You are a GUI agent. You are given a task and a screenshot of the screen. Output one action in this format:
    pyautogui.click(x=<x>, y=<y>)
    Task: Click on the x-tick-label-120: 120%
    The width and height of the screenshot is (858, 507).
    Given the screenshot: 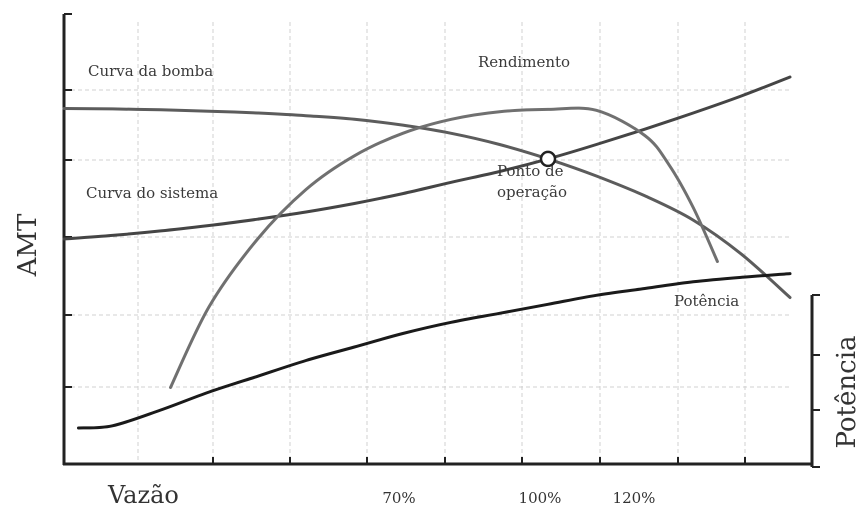 What is the action you would take?
    pyautogui.click(x=634, y=498)
    